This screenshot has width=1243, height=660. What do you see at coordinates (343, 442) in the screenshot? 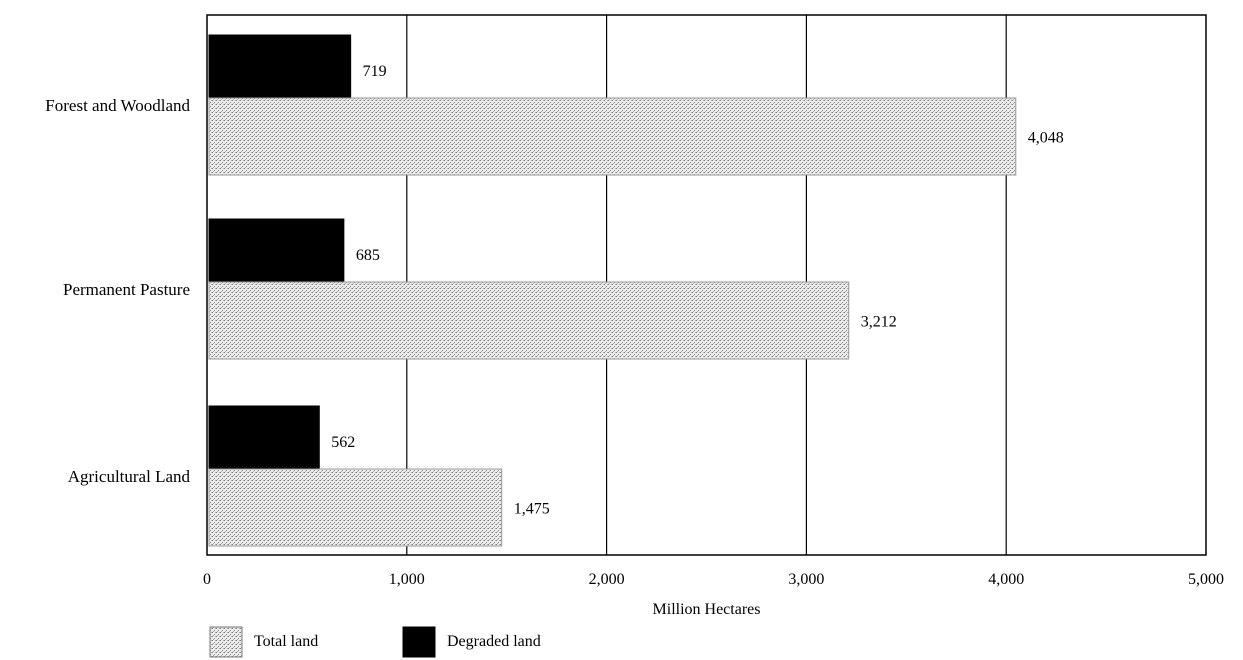
I see `degraded-land-value-label: 562` at bounding box center [343, 442].